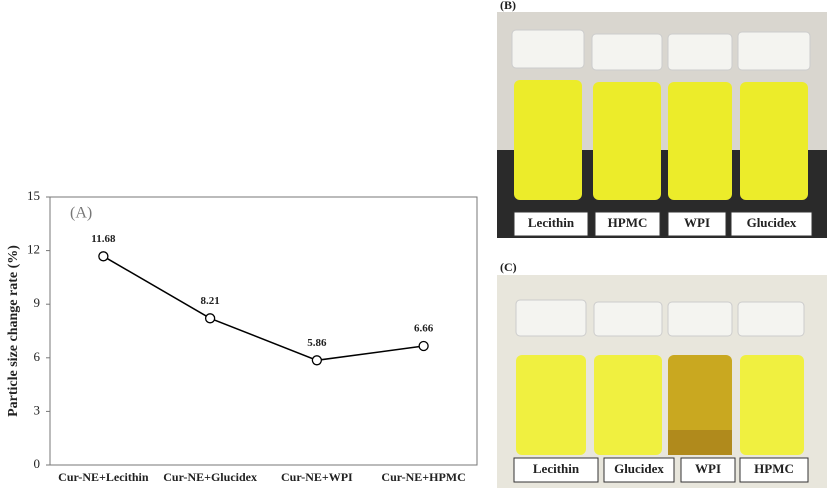 This screenshot has width=827, height=488. What do you see at coordinates (423, 477) in the screenshot?
I see `x-tick-label: Cur-NE+HPMC` at bounding box center [423, 477].